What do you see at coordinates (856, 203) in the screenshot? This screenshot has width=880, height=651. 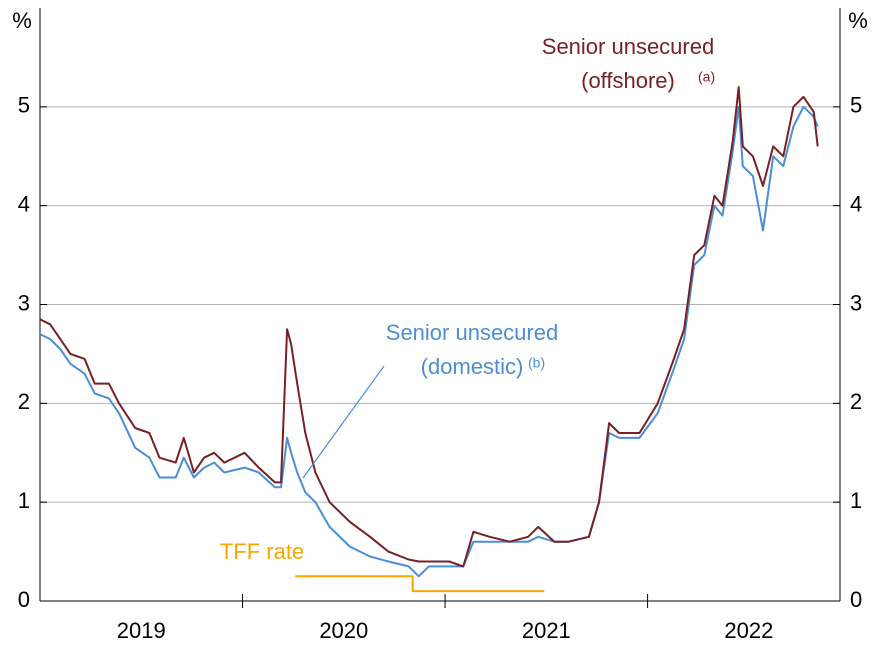 I see `y2-tick-label: 4` at bounding box center [856, 203].